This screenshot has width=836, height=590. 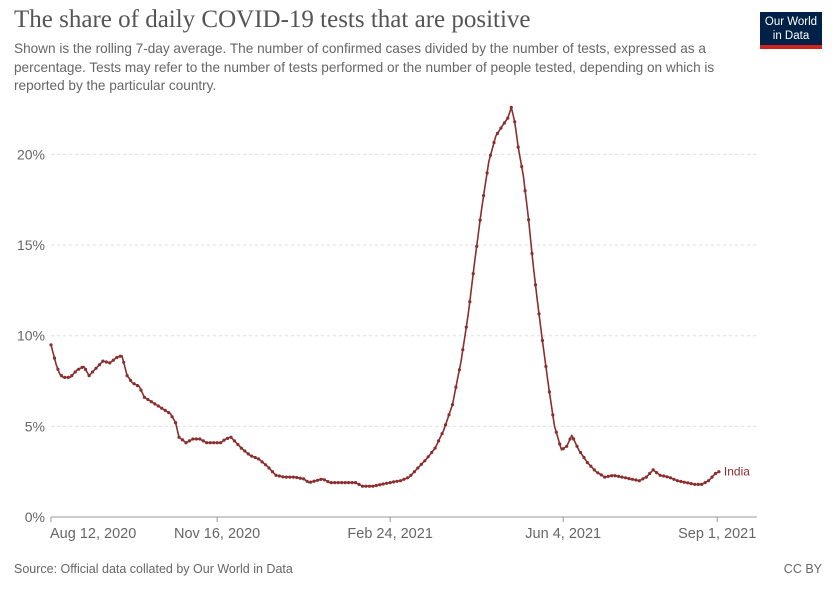 I want to click on series-label-india: India, so click(x=737, y=472).